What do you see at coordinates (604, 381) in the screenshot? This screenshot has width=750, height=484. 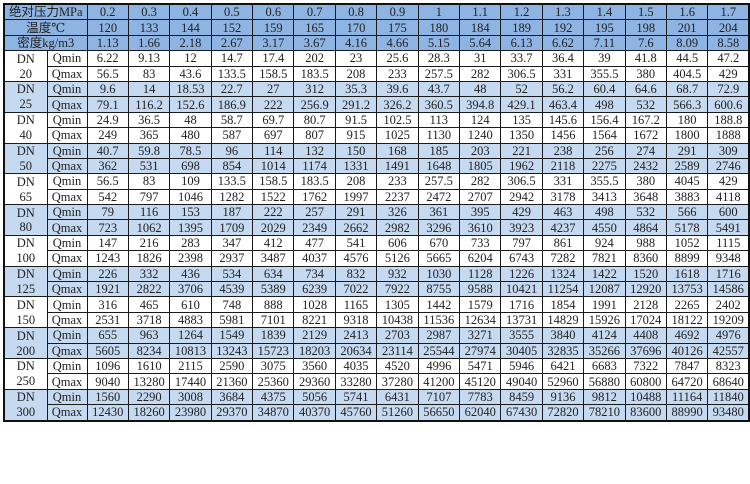 I see `qmax-value-cell: 56880` at bounding box center [604, 381].